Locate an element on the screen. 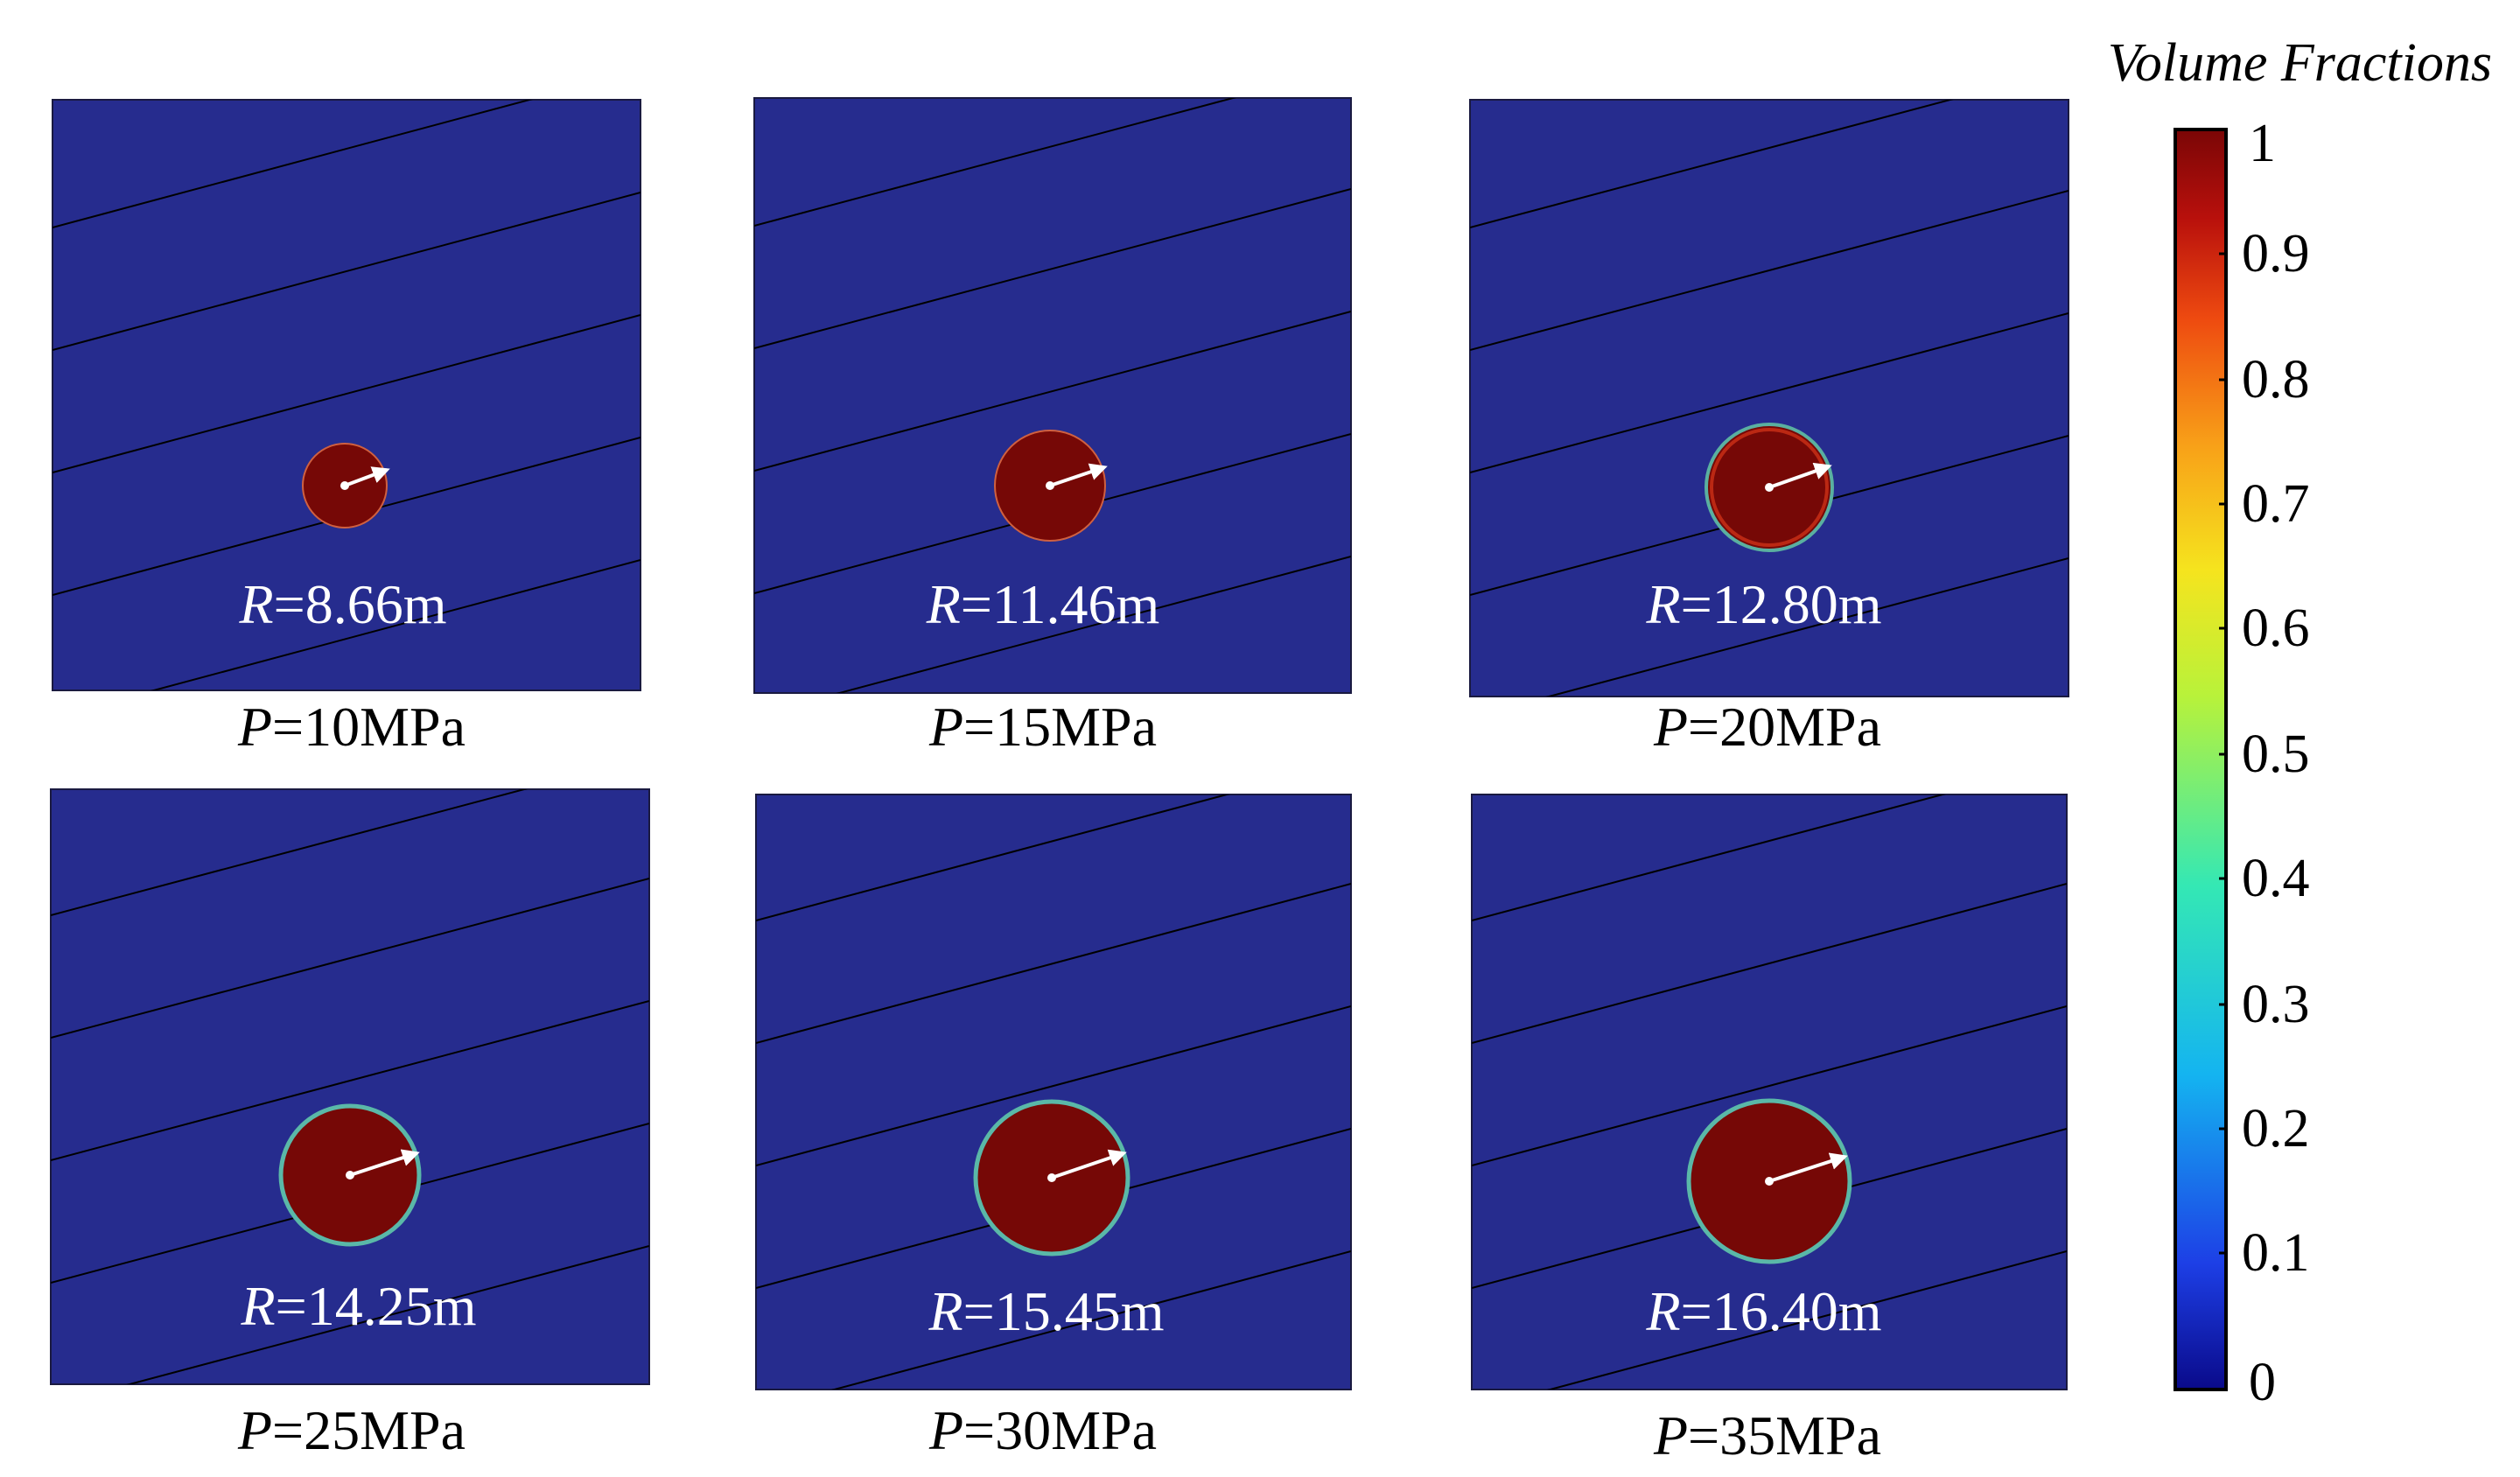 The image size is (2520, 1477). colorbar-tick-labels: 1 0.9 0.8 0.7 0.6 0.5 0.4 0.3 0.2 0.1 0 is located at coordinates (2276, 763).